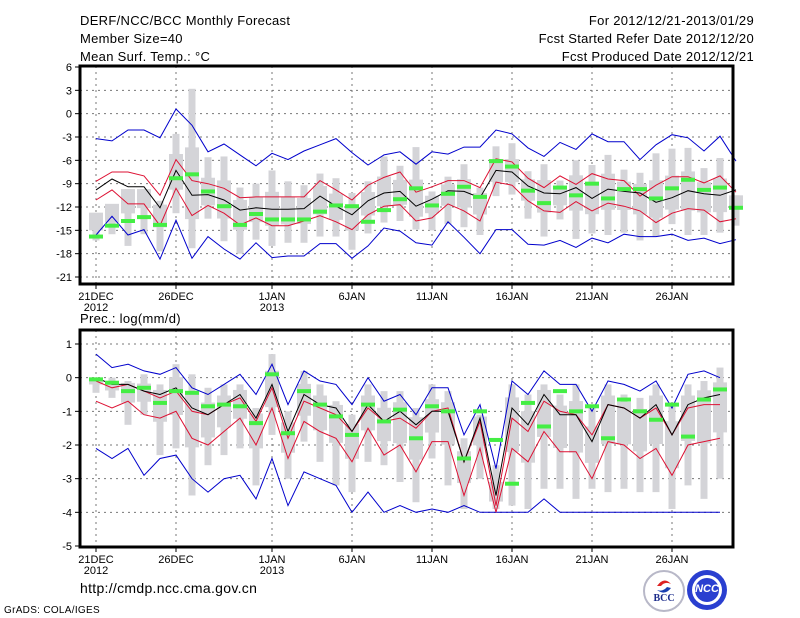  I want to click on grads-credit: GrADS: COLA/IGES, so click(52, 610).